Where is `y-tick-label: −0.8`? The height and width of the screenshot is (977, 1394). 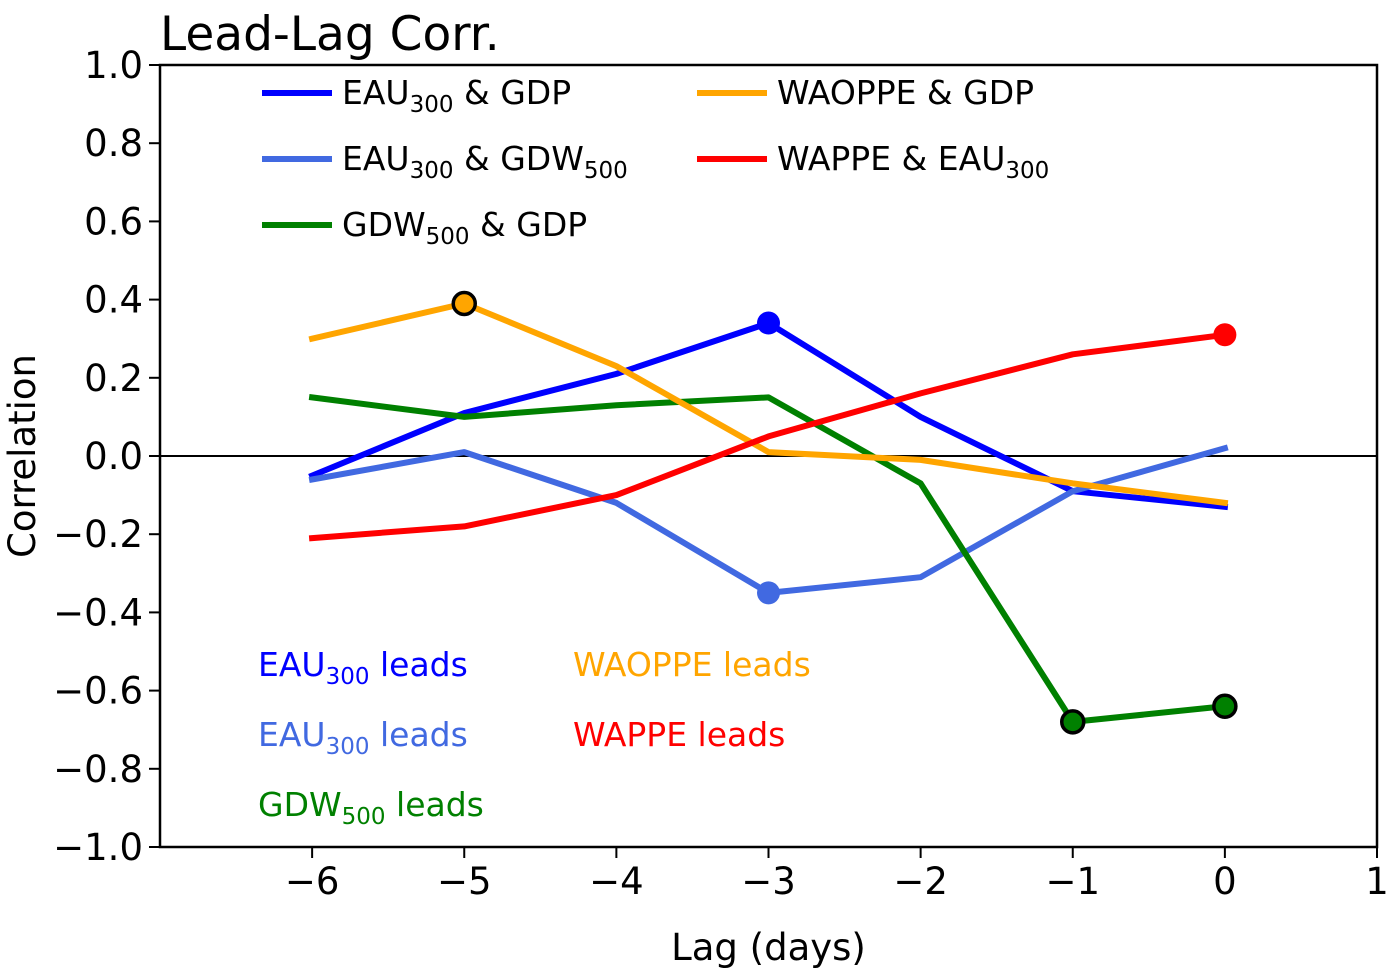
y-tick-label: −0.8 is located at coordinates (98, 769).